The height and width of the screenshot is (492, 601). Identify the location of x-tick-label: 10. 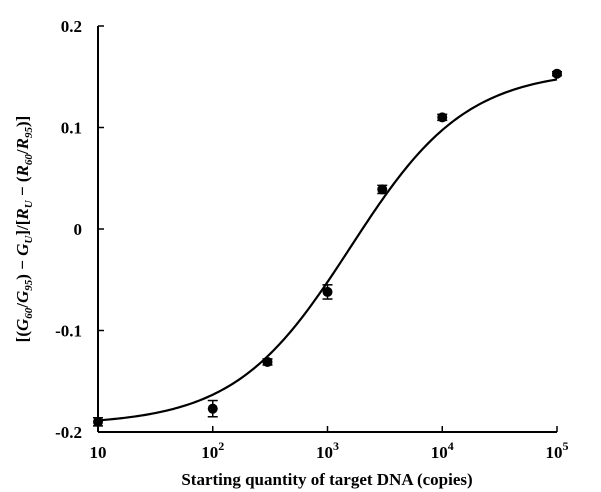
(98, 452).